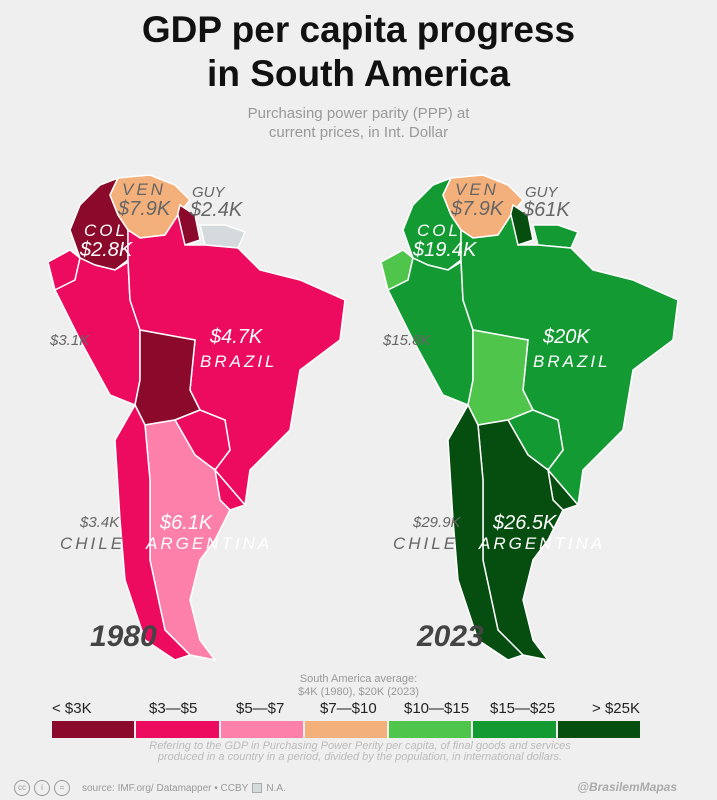 Image resolution: width=717 pixels, height=800 pixels. I want to click on brazil-value-label: $20K, so click(566, 337).